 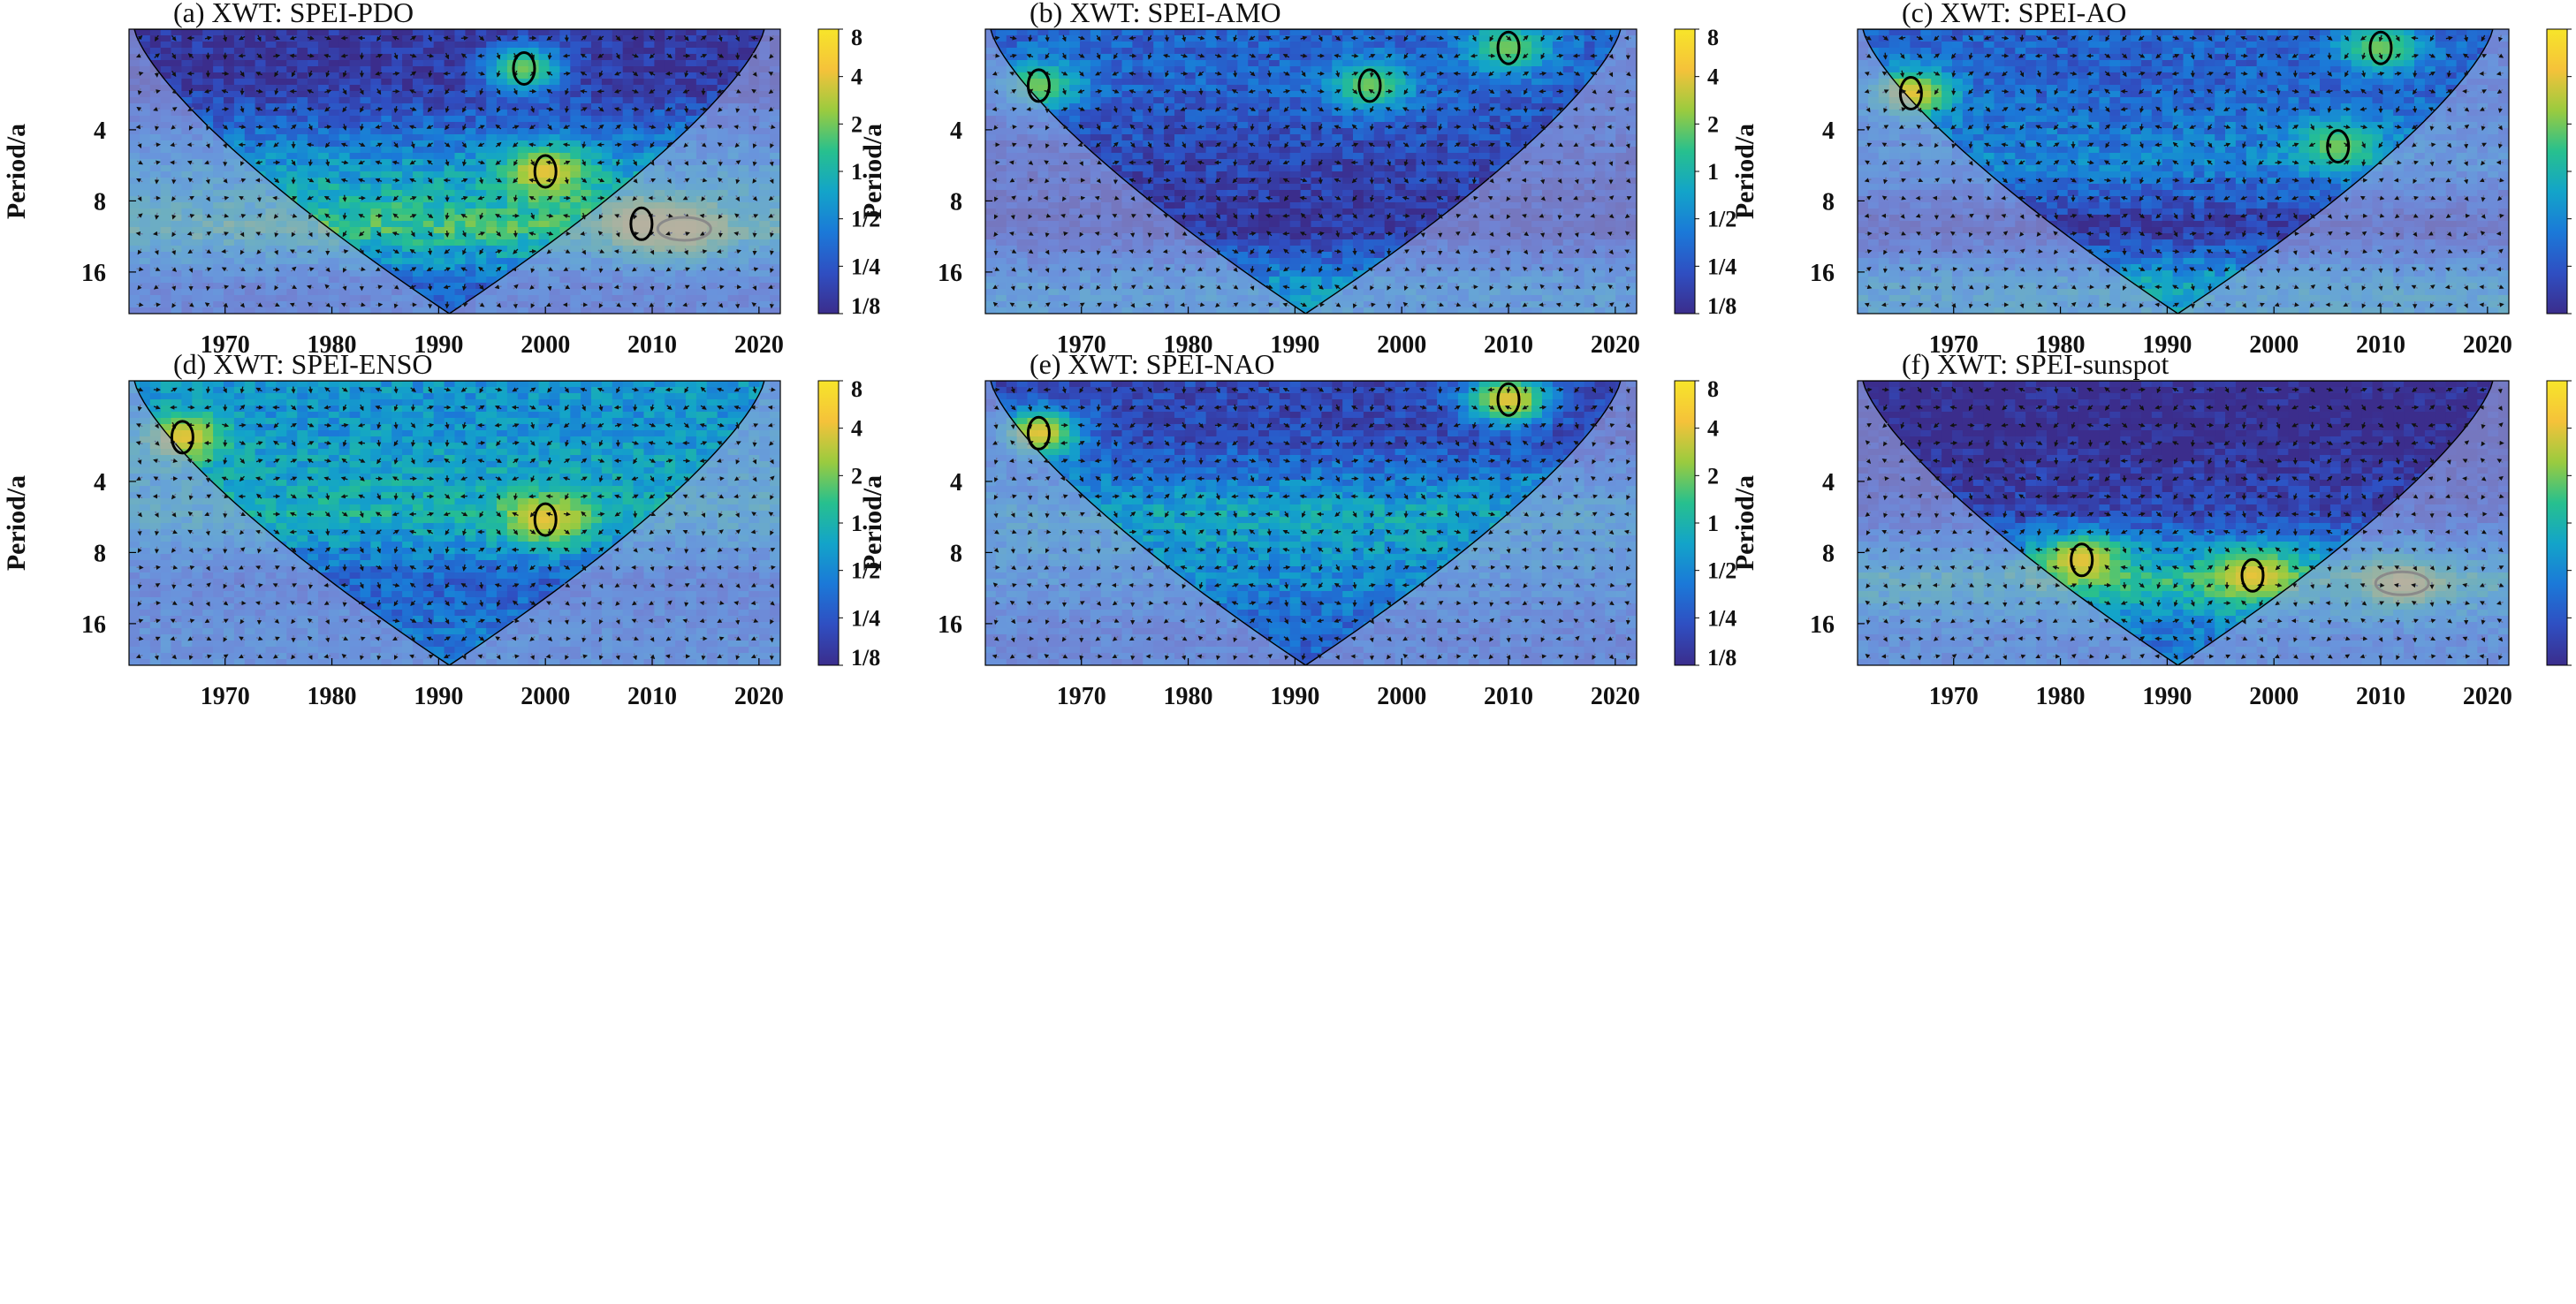 I want to click on panel-title: (f) XWT: SPEI-sunspot, so click(x=2035, y=364).